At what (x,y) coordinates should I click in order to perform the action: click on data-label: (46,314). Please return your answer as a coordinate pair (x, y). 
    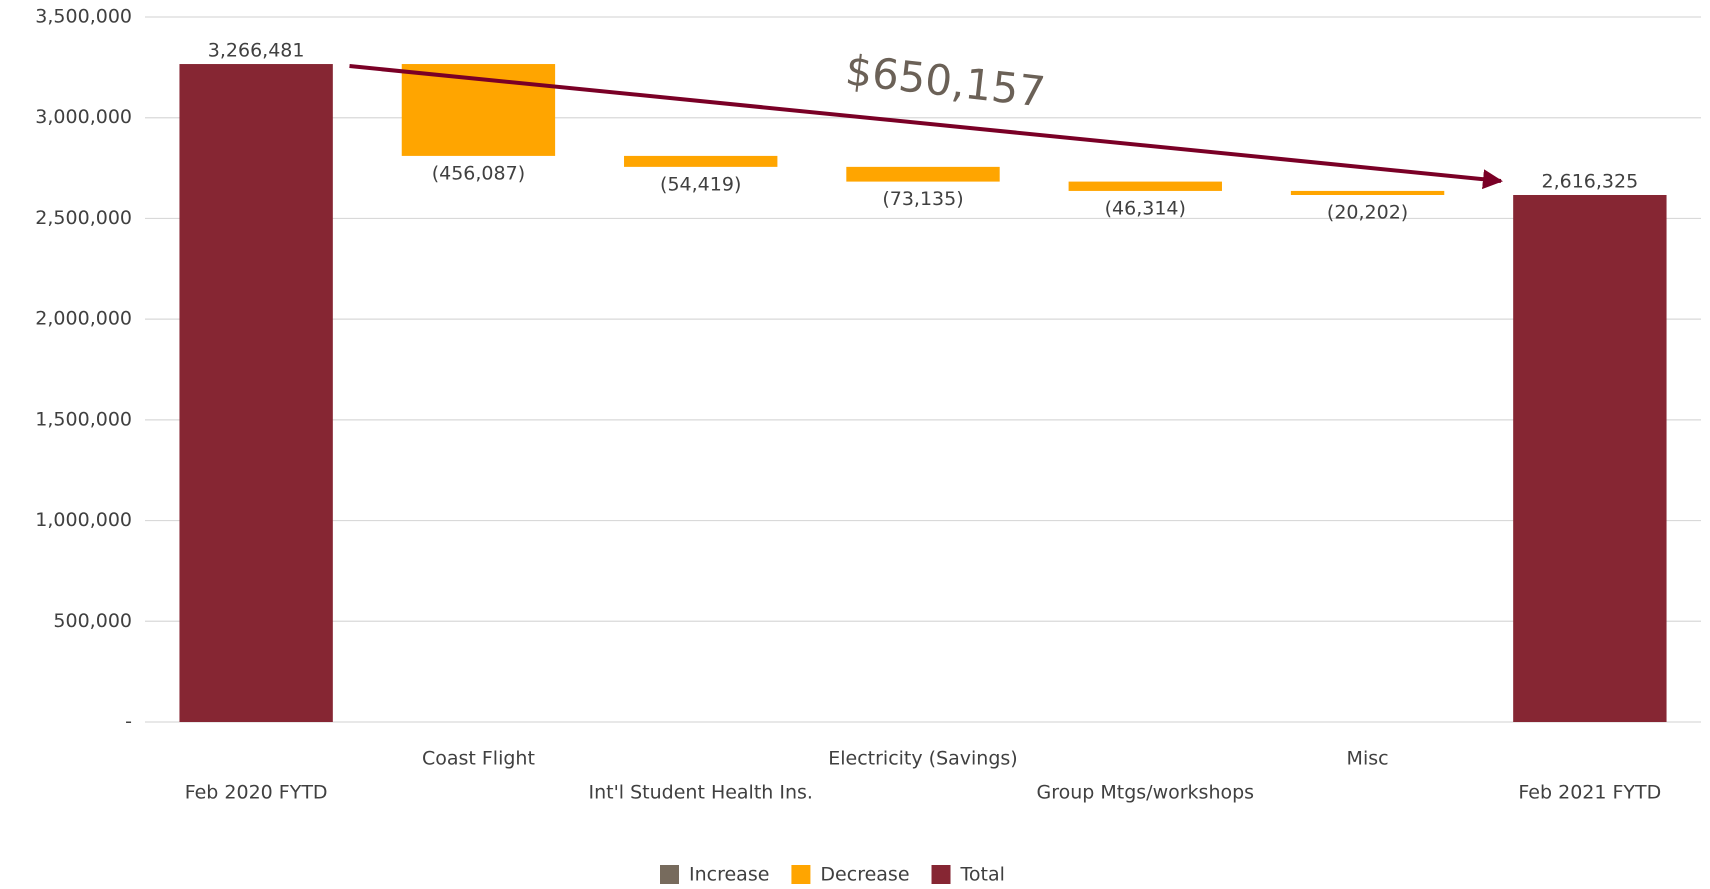
    Looking at the image, I should click on (1145, 208).